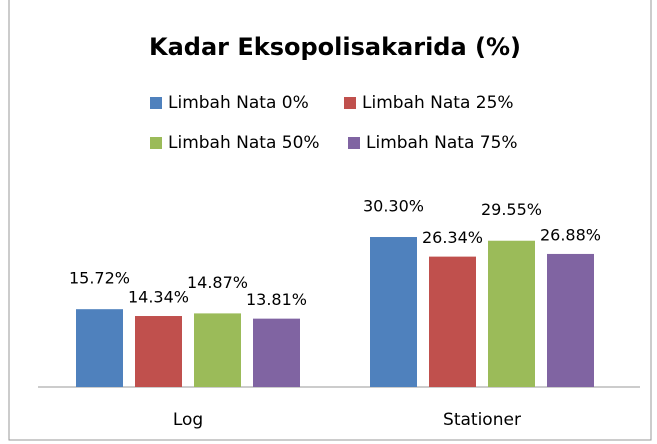 This screenshot has height=444, width=657. Describe the element at coordinates (335, 47) in the screenshot. I see `chart-title: Kadar Eksopolisakarida (%)` at that location.